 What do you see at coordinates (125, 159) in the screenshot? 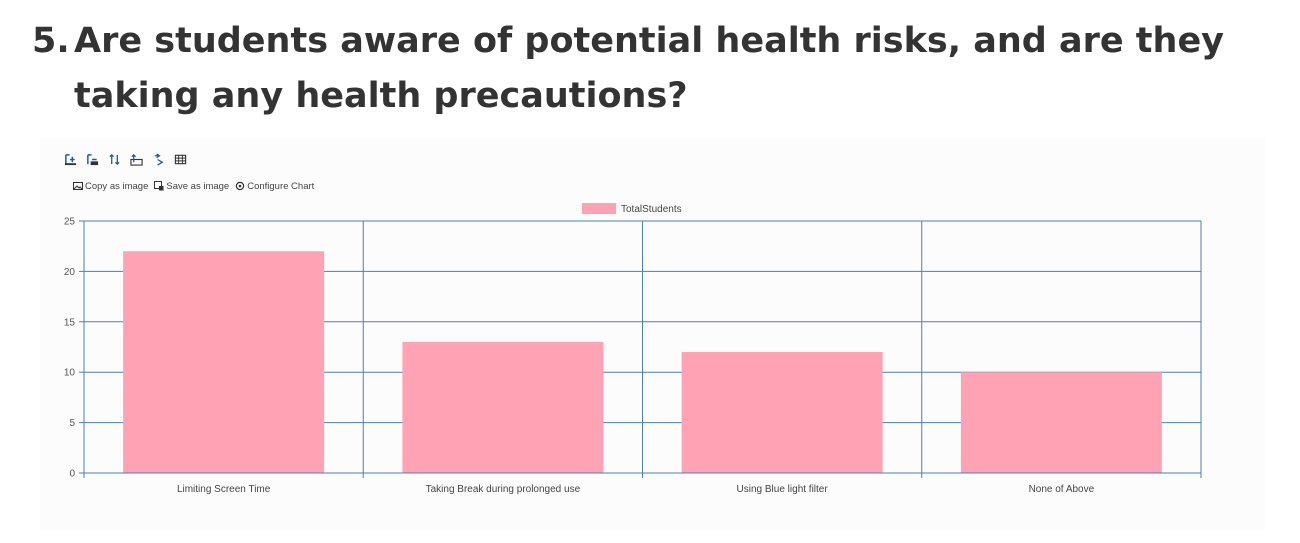
I see `chart-toolbar` at bounding box center [125, 159].